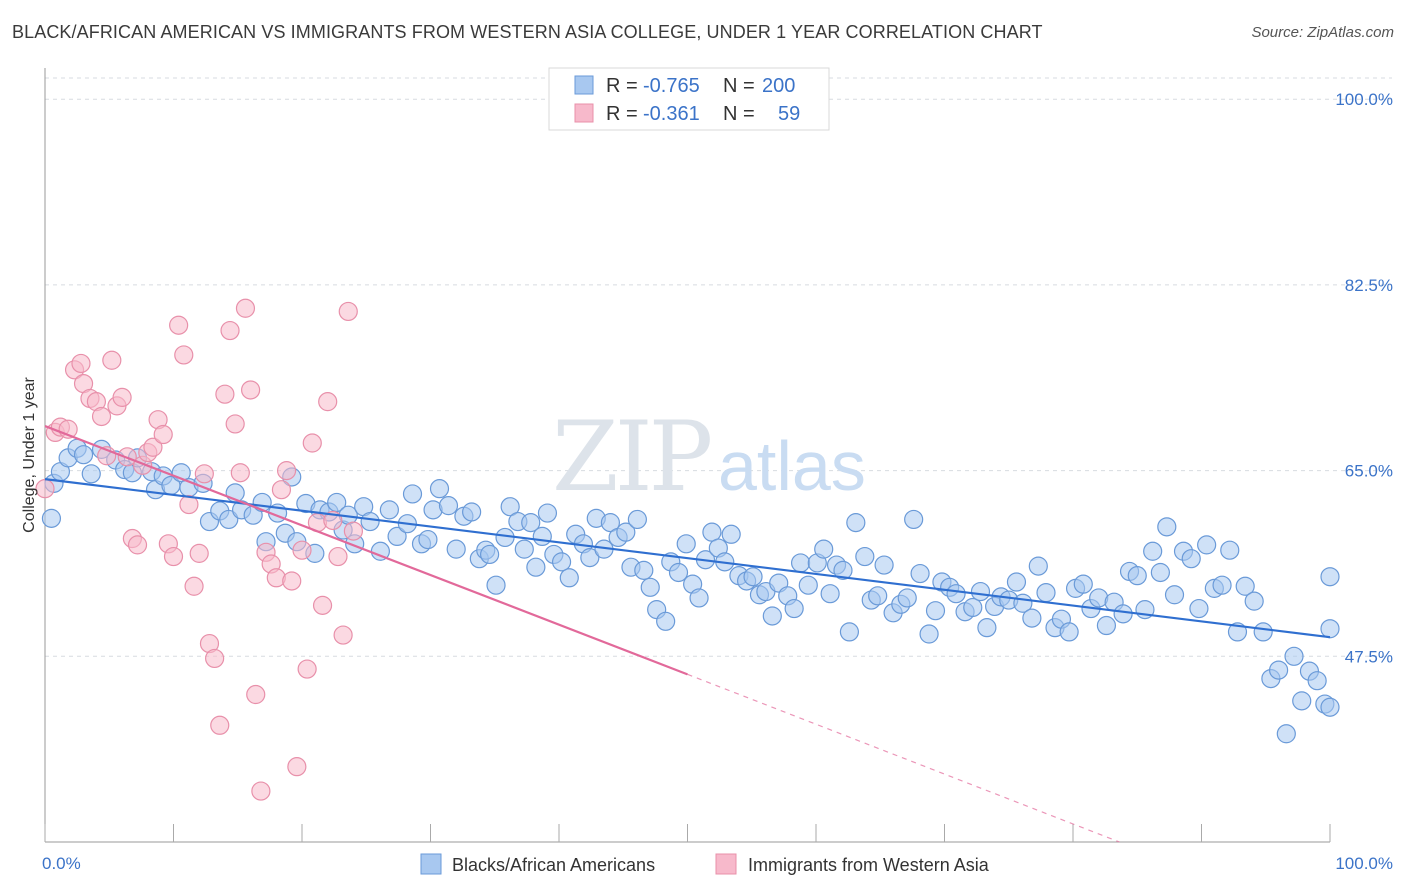 This screenshot has width=1406, height=892. What do you see at coordinates (869, 865) in the screenshot?
I see `series-legend-label-pink: Immigrants from Western Asia` at bounding box center [869, 865].